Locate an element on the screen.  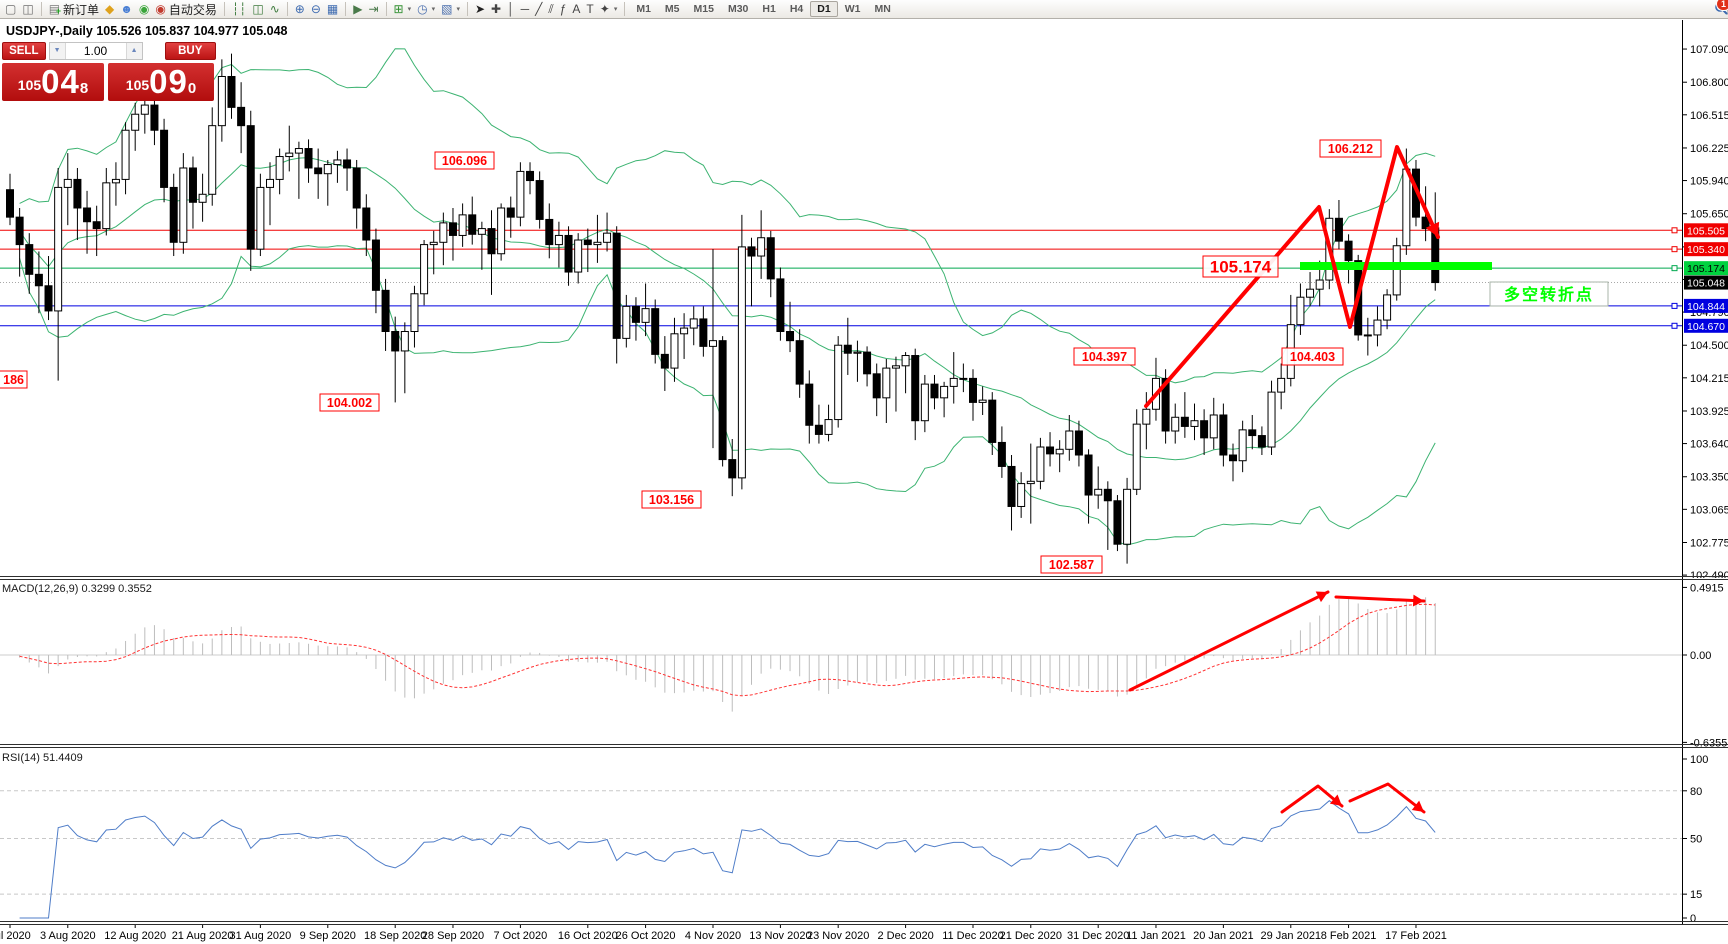
svg-text: 106.096 is located at coordinates (464, 161).